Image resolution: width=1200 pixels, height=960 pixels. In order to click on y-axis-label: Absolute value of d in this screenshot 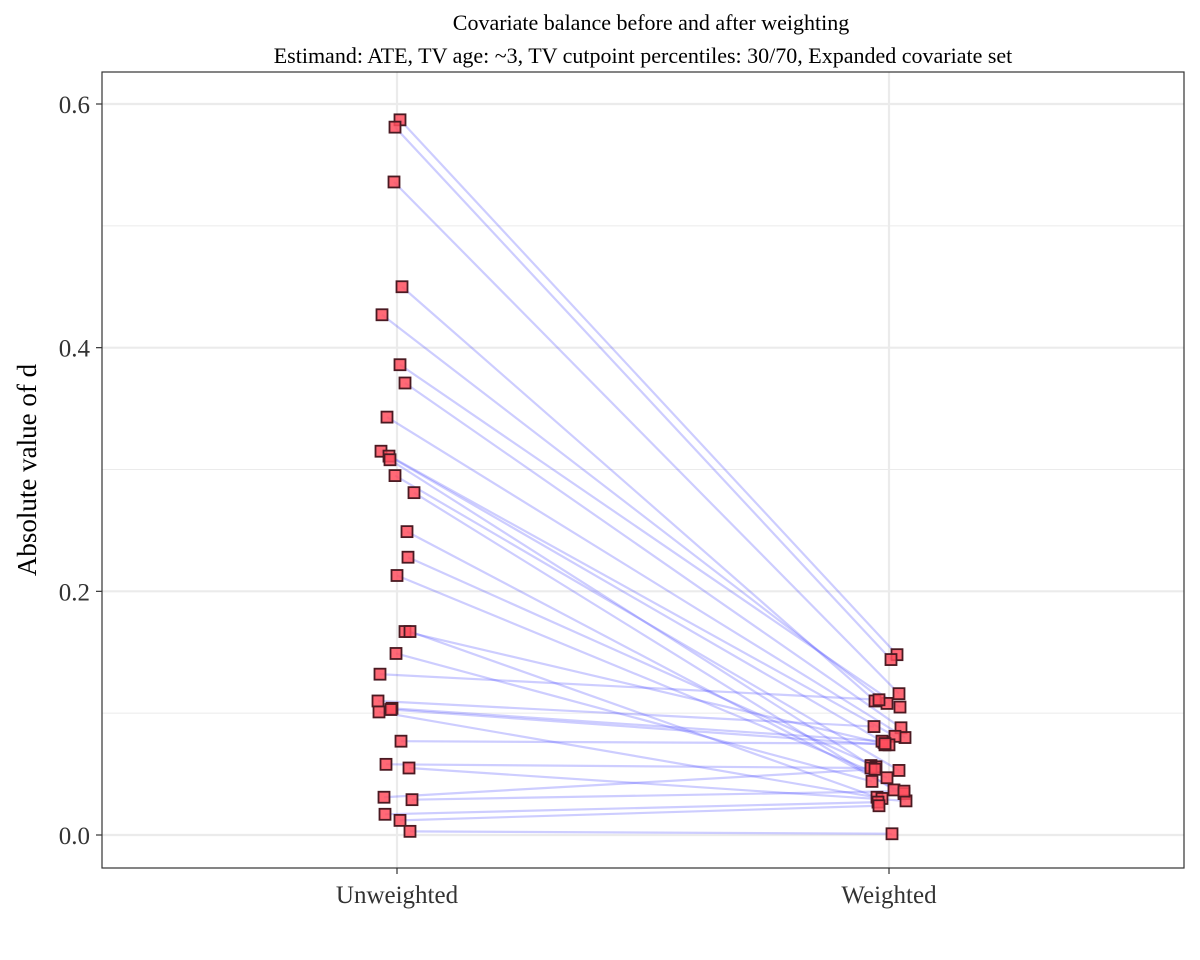, I will do `click(27, 469)`.